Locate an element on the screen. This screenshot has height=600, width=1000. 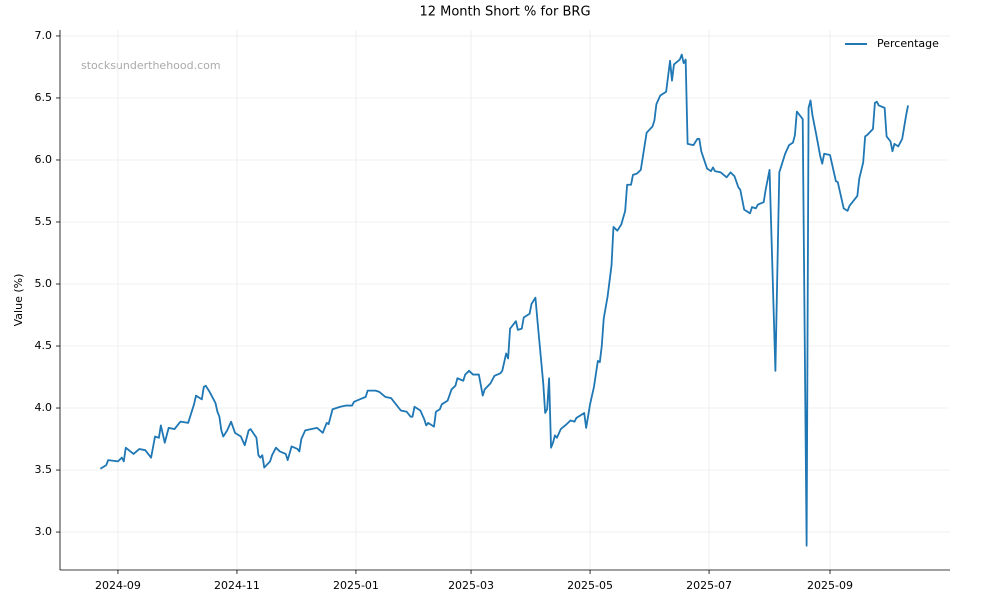
y-tick-label: 4.0 is located at coordinates (44, 407).